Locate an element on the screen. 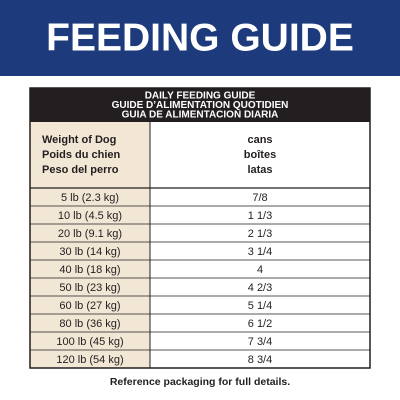  header-title: FEEDING GUIDE is located at coordinates (200, 37).